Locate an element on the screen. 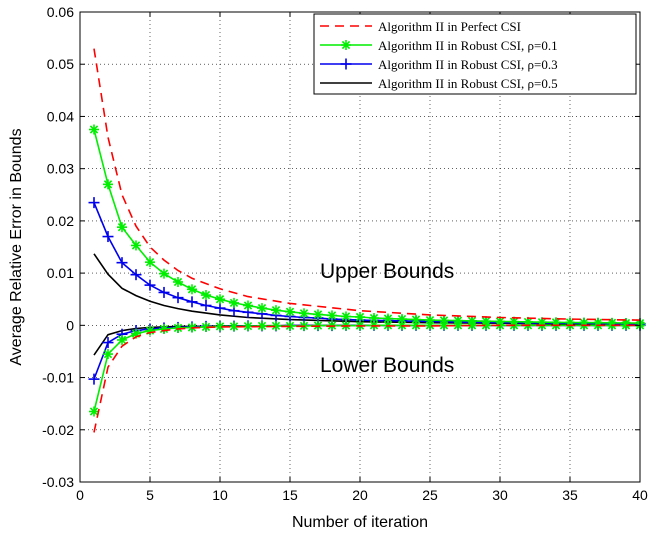 Image resolution: width=648 pixels, height=538 pixels. x-tick-label: 20 is located at coordinates (360, 495).